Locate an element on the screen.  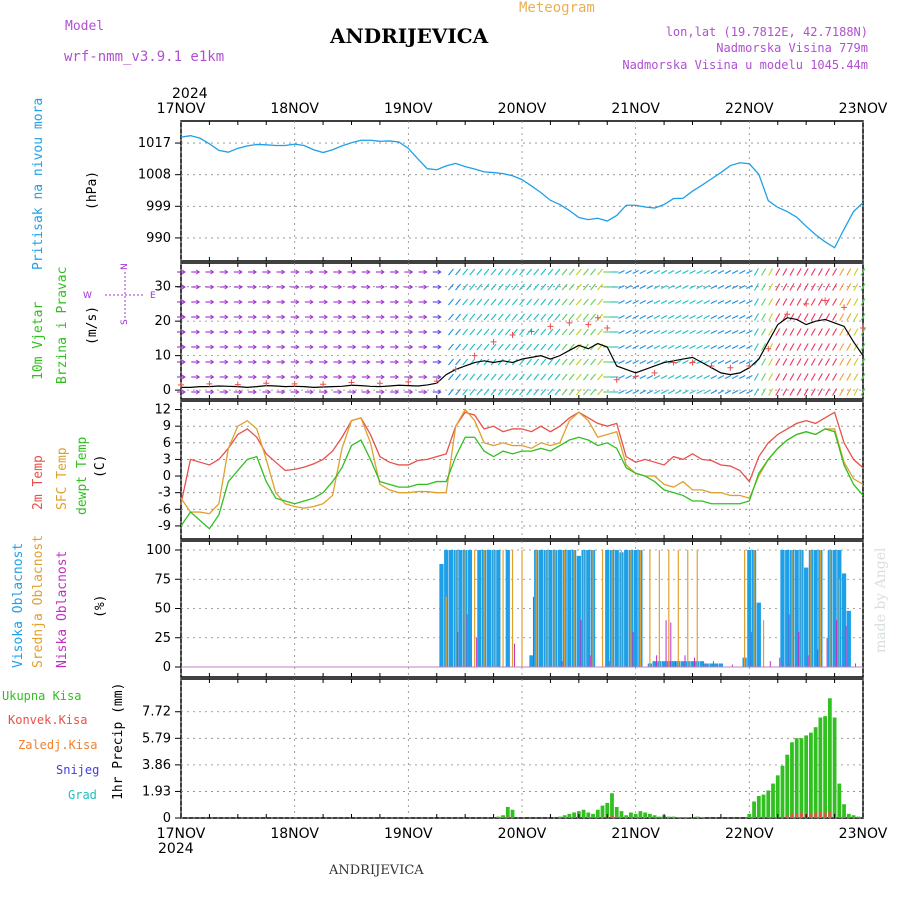
convective-precip-bar is located at coordinates (612, 816).